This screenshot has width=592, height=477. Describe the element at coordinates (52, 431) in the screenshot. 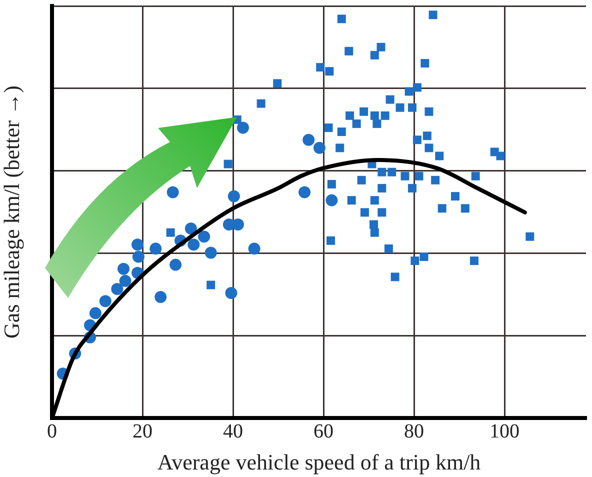

I see `x-tick-label: 0` at that location.